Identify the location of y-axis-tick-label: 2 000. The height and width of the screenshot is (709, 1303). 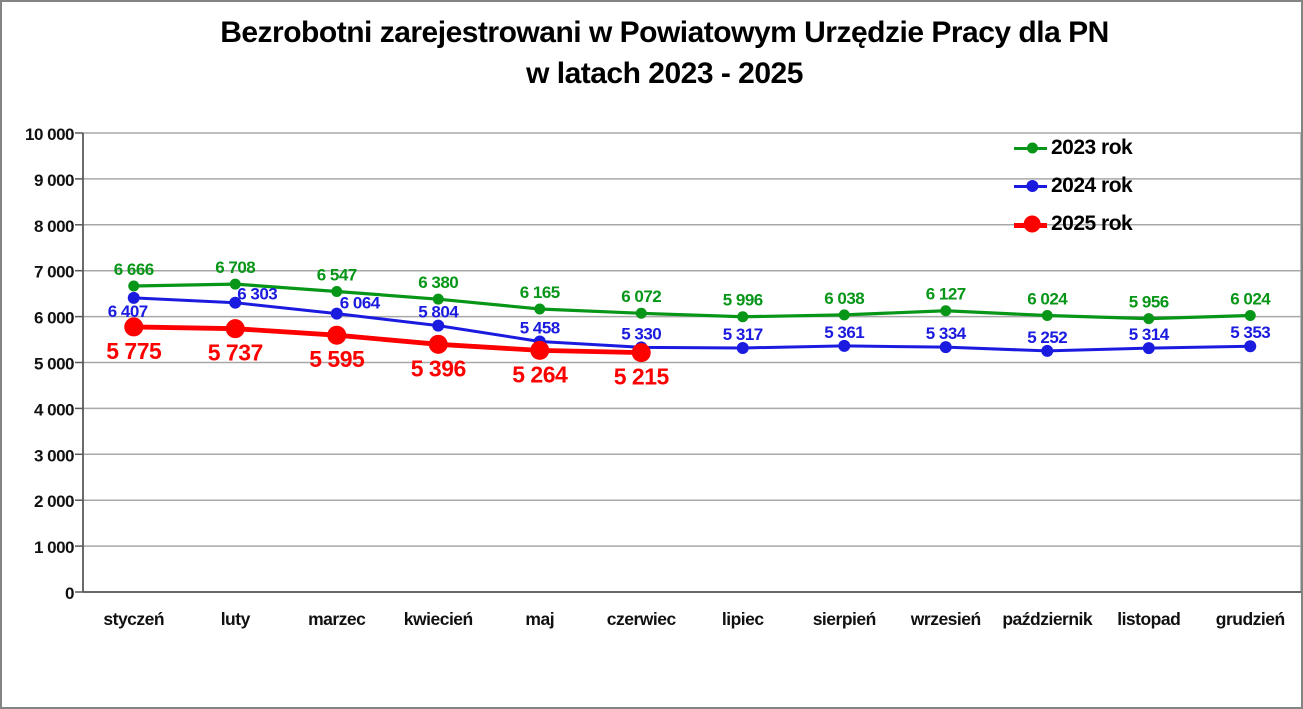
(54, 501).